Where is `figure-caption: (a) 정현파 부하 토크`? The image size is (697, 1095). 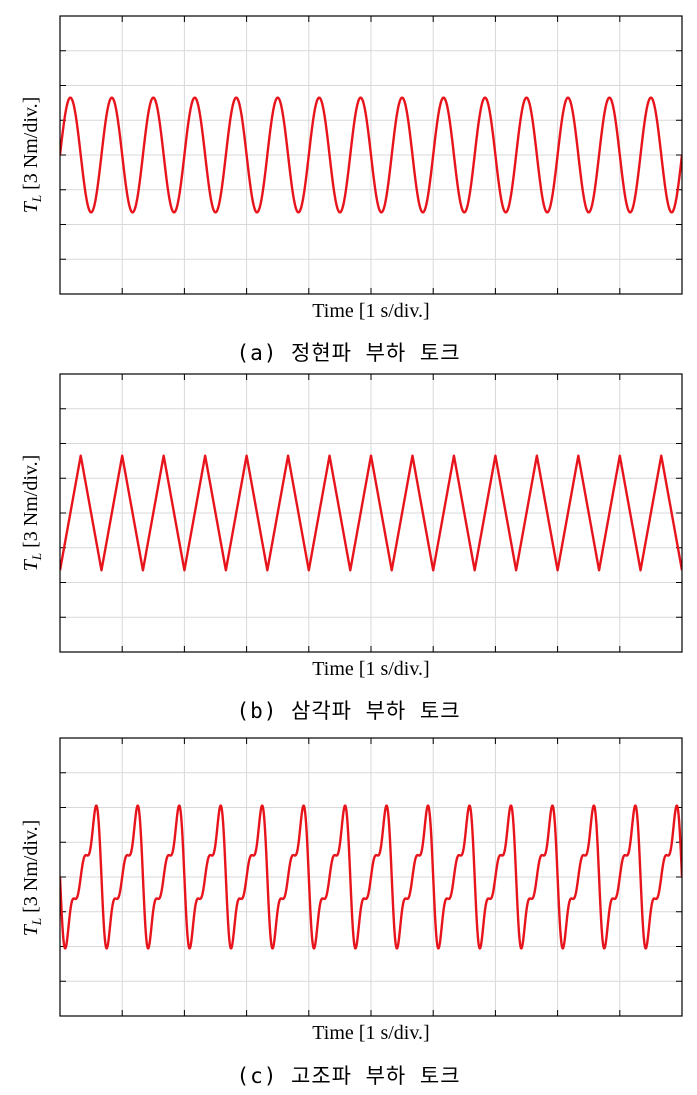 figure-caption: (a) 정현파 부하 토크 is located at coordinates (348, 353).